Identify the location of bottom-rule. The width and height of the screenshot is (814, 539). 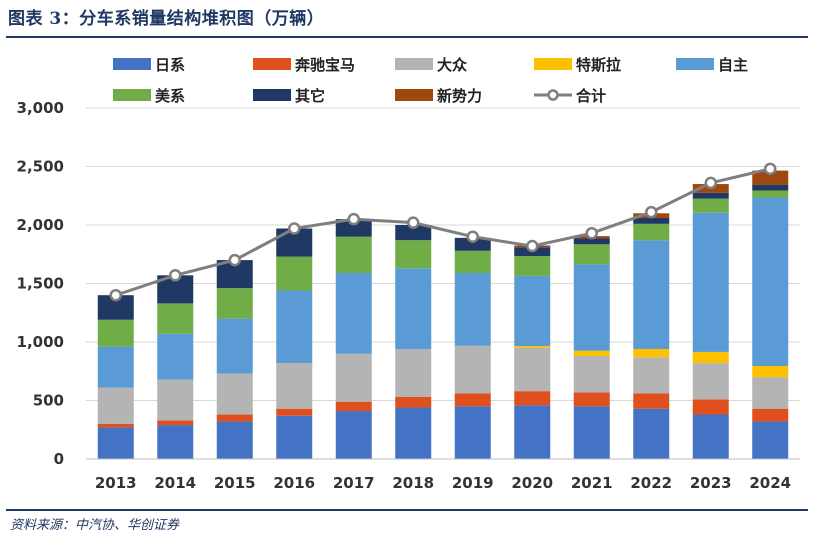
(407, 510).